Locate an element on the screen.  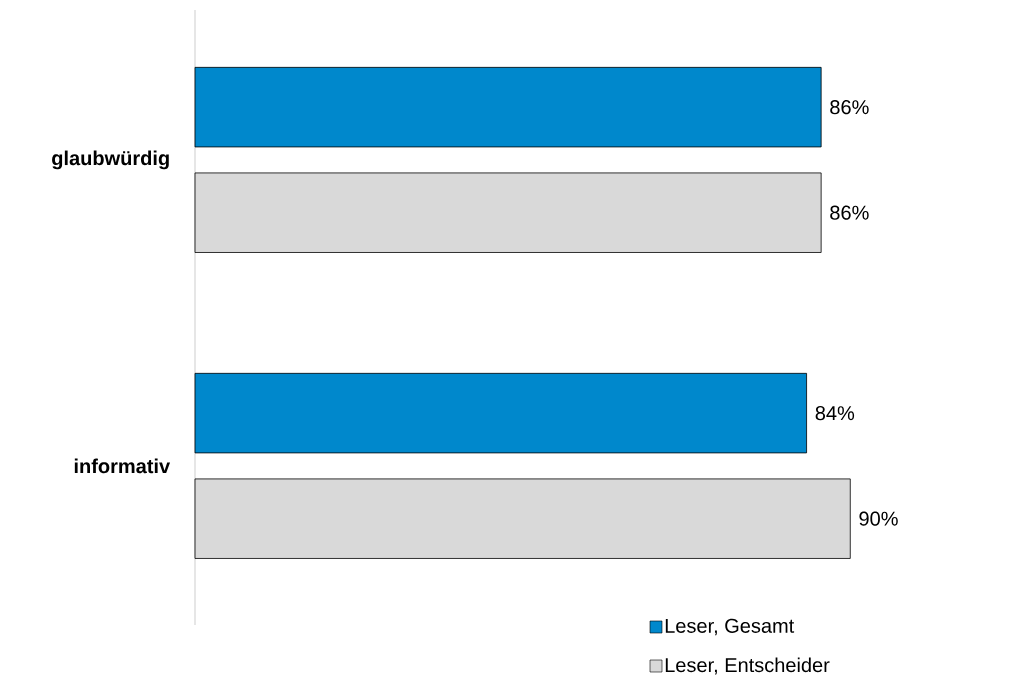
legend-label: Leser, Entscheider is located at coordinates (747, 666).